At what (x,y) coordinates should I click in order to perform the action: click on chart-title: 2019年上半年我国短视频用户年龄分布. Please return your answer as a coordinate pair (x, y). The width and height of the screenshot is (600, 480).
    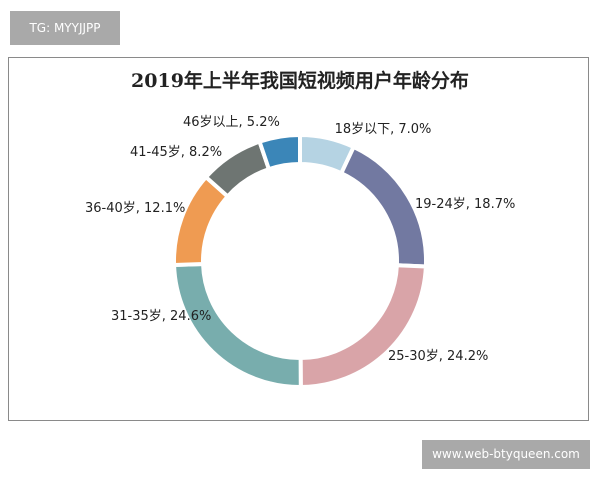
    Looking at the image, I should click on (300, 81).